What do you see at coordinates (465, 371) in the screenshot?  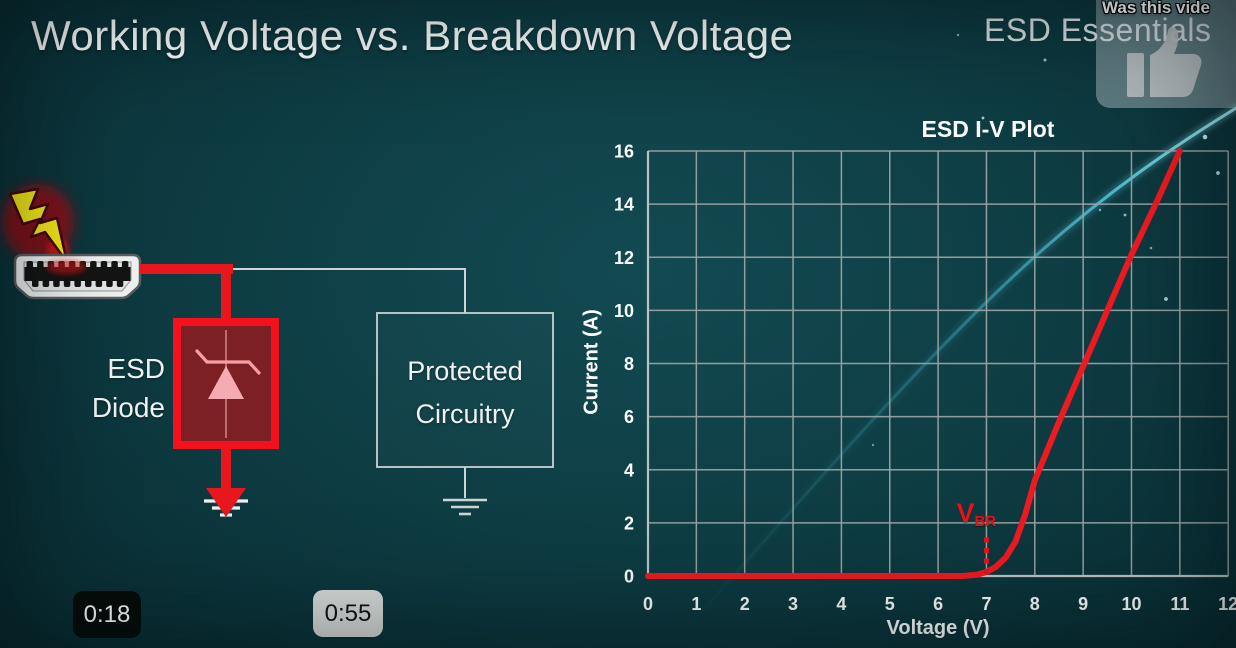 I see `protected-label-line1: Protected` at bounding box center [465, 371].